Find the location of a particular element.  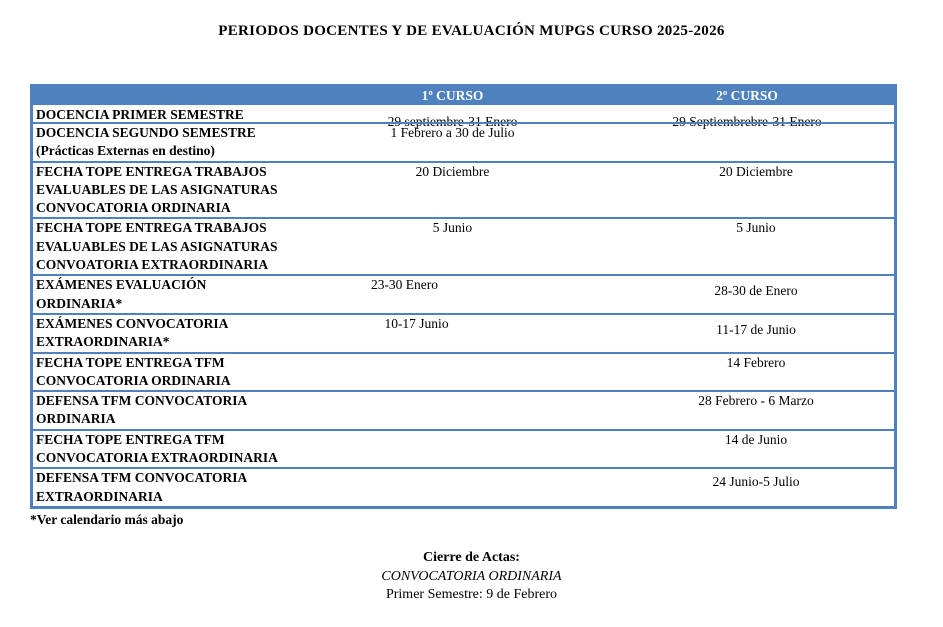

cell-curso-1: 20 Diciembre is located at coordinates (452, 190).